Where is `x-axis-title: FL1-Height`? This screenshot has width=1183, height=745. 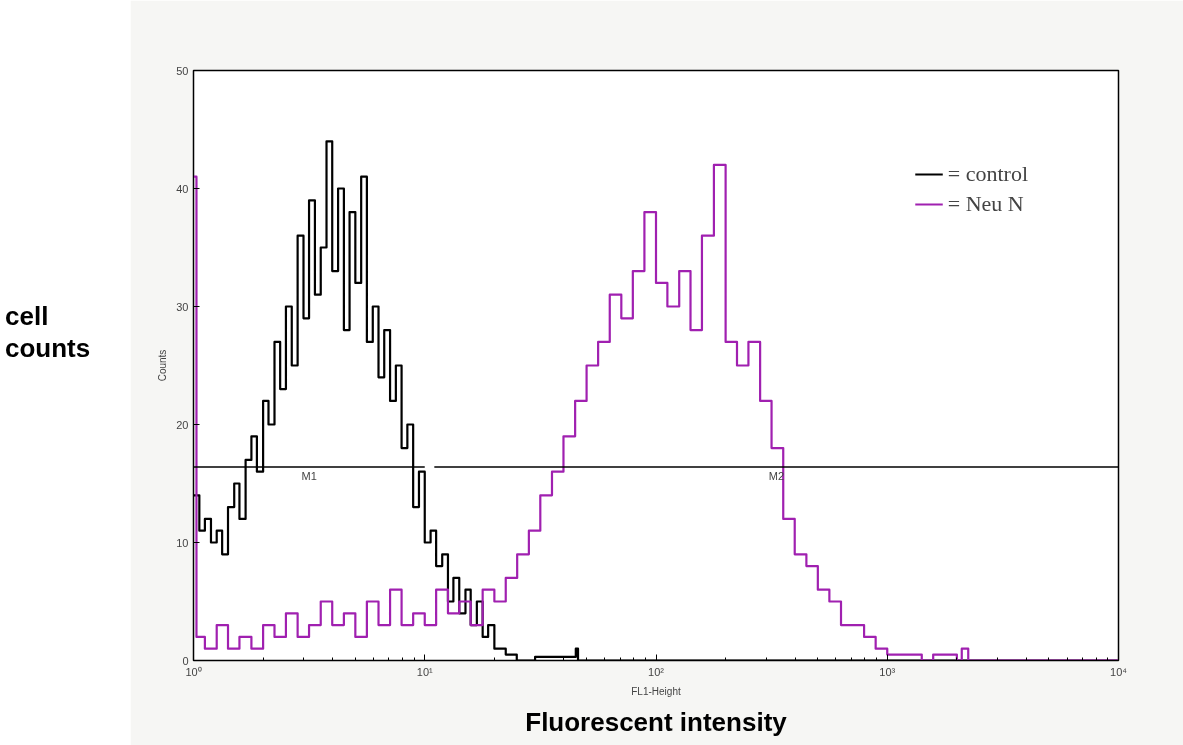
x-axis-title: FL1-Height is located at coordinates (656, 691).